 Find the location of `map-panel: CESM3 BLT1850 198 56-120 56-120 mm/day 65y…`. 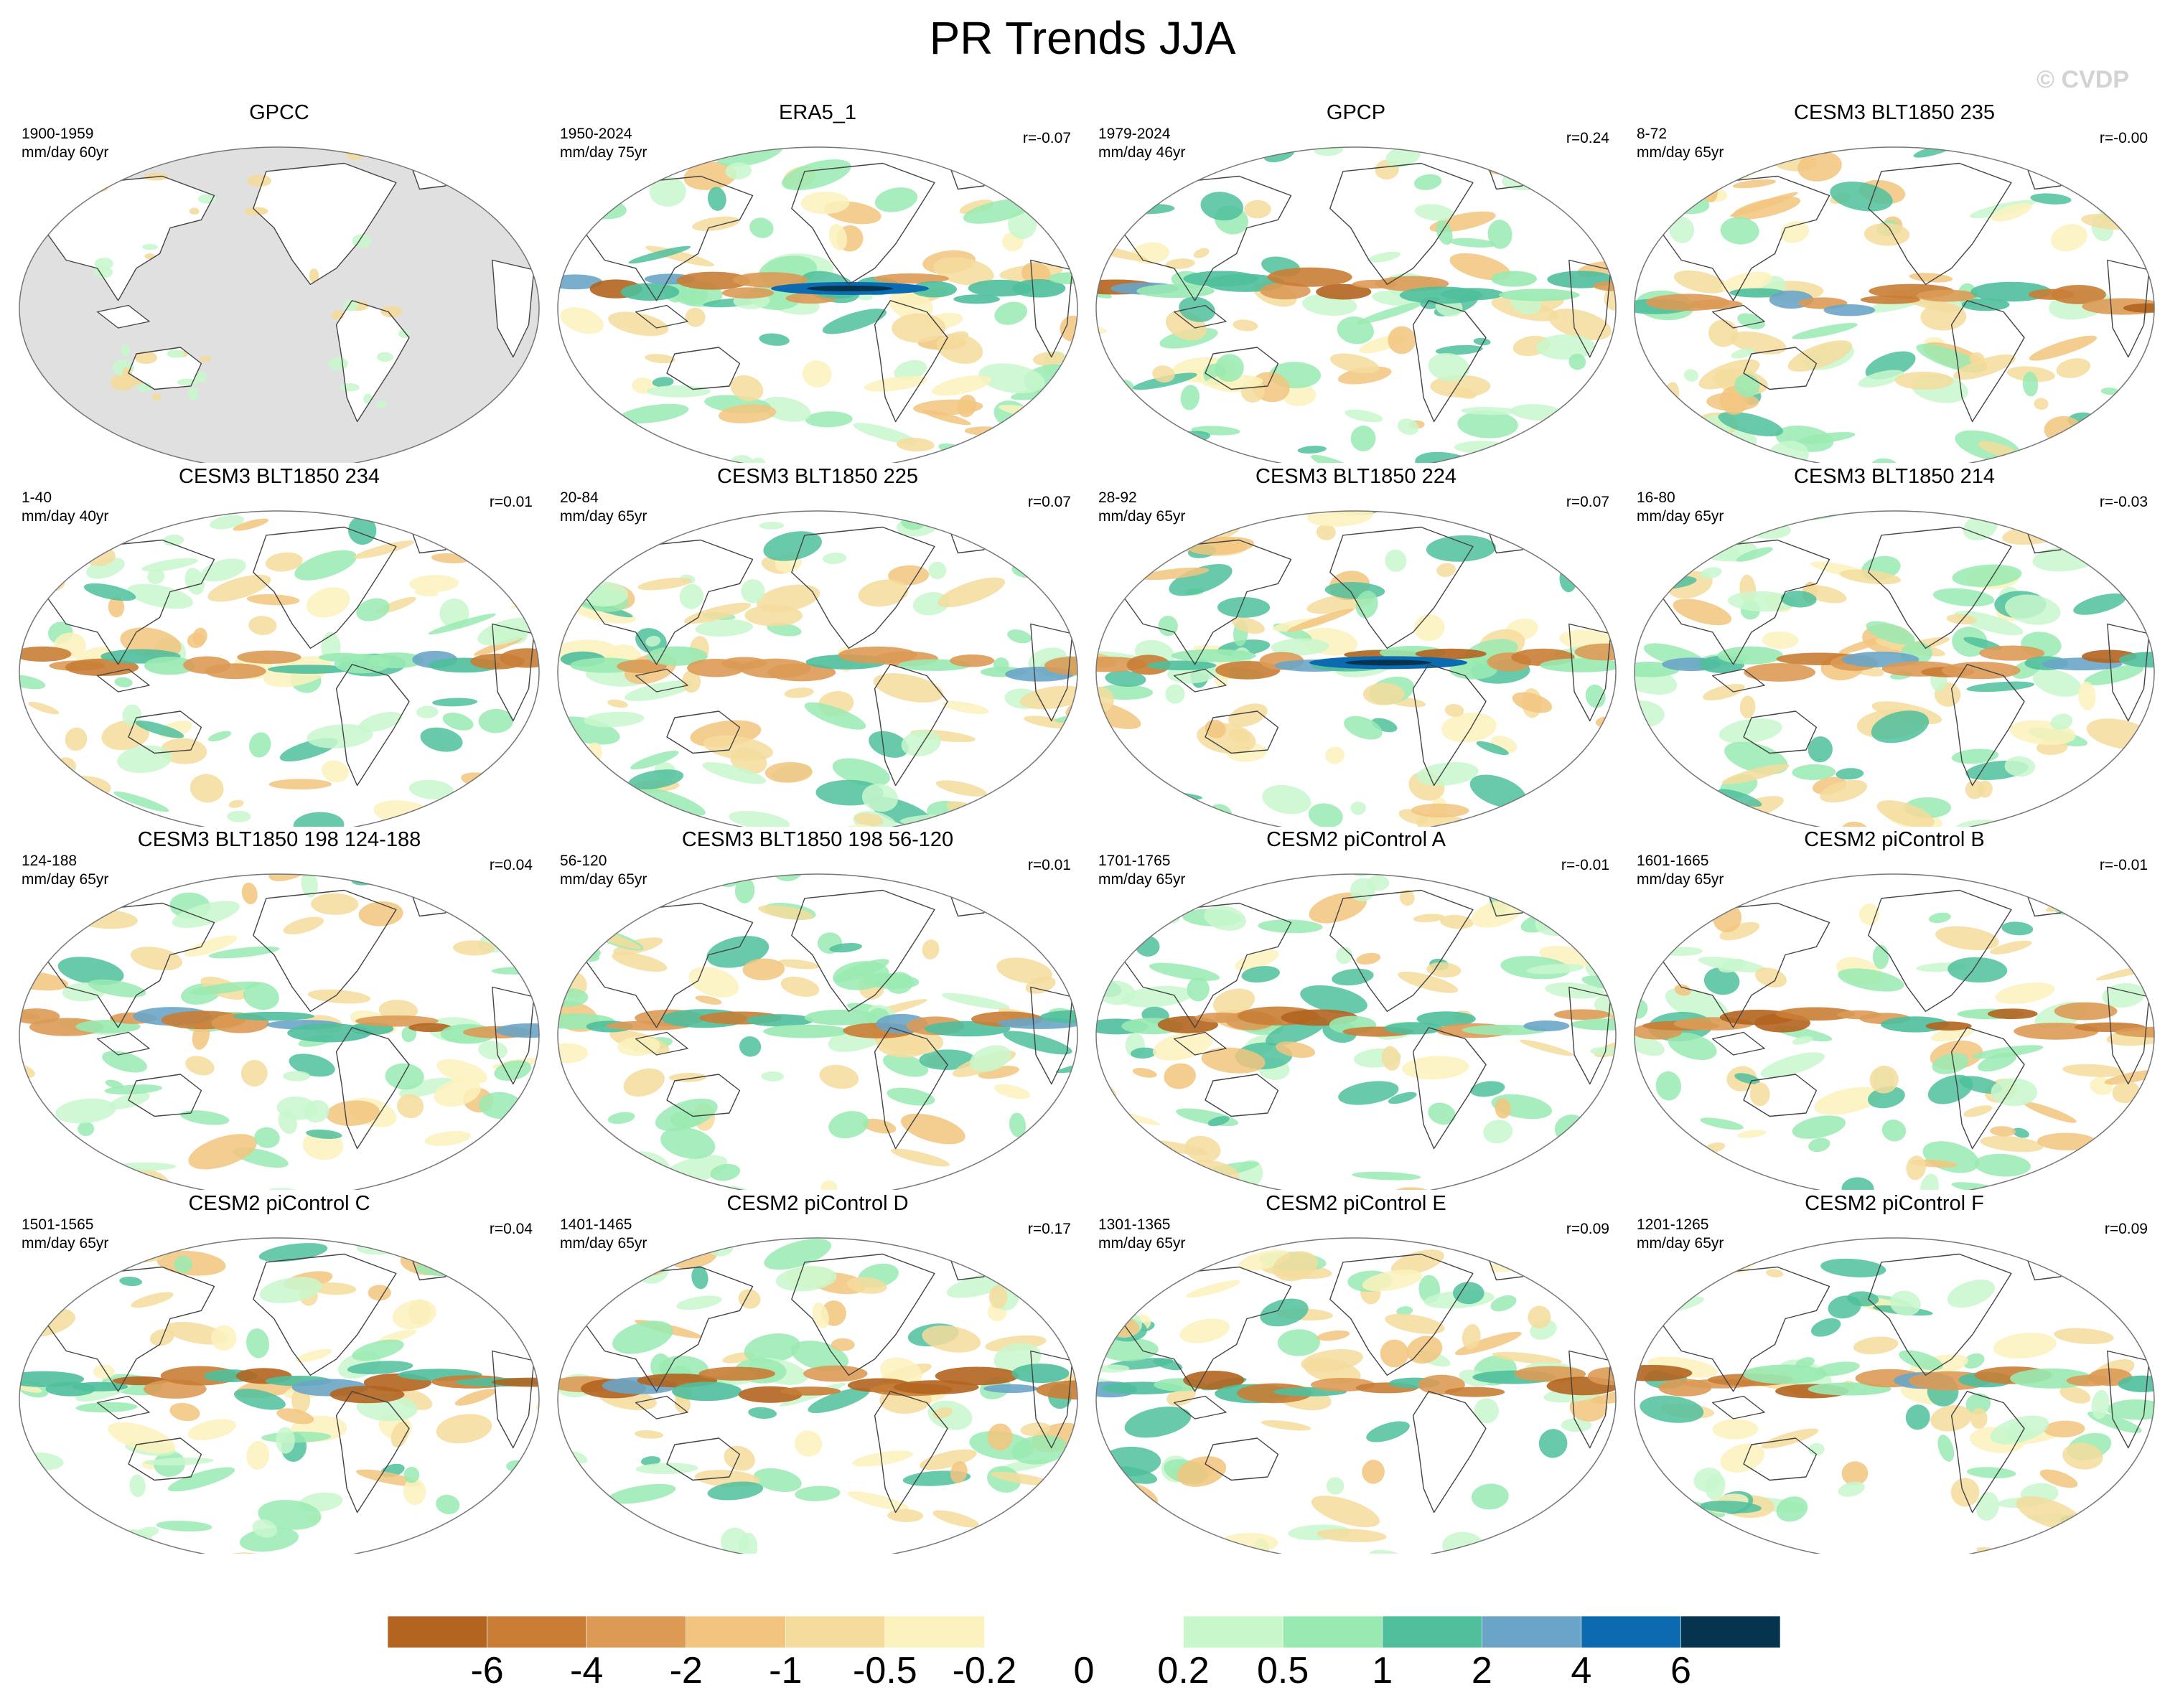

map-panel: CESM3 BLT1850 198 56-120 56-120 mm/day 65y… is located at coordinates (817, 1009).